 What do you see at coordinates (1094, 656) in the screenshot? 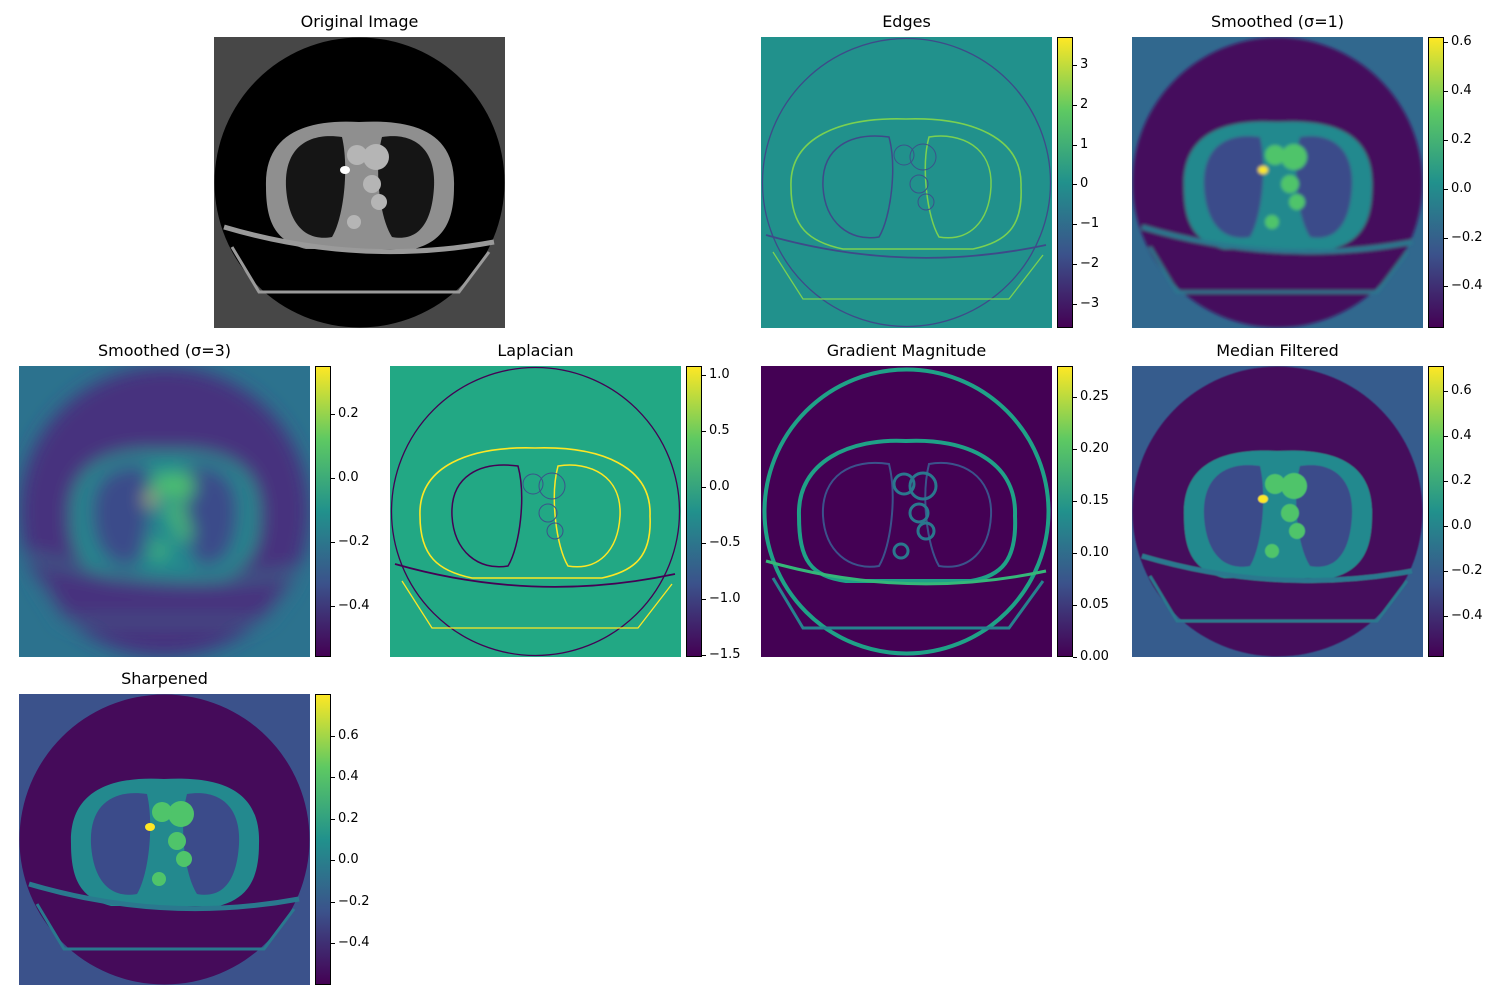
I see `colorbar-tick-label: 0.00` at bounding box center [1094, 656].